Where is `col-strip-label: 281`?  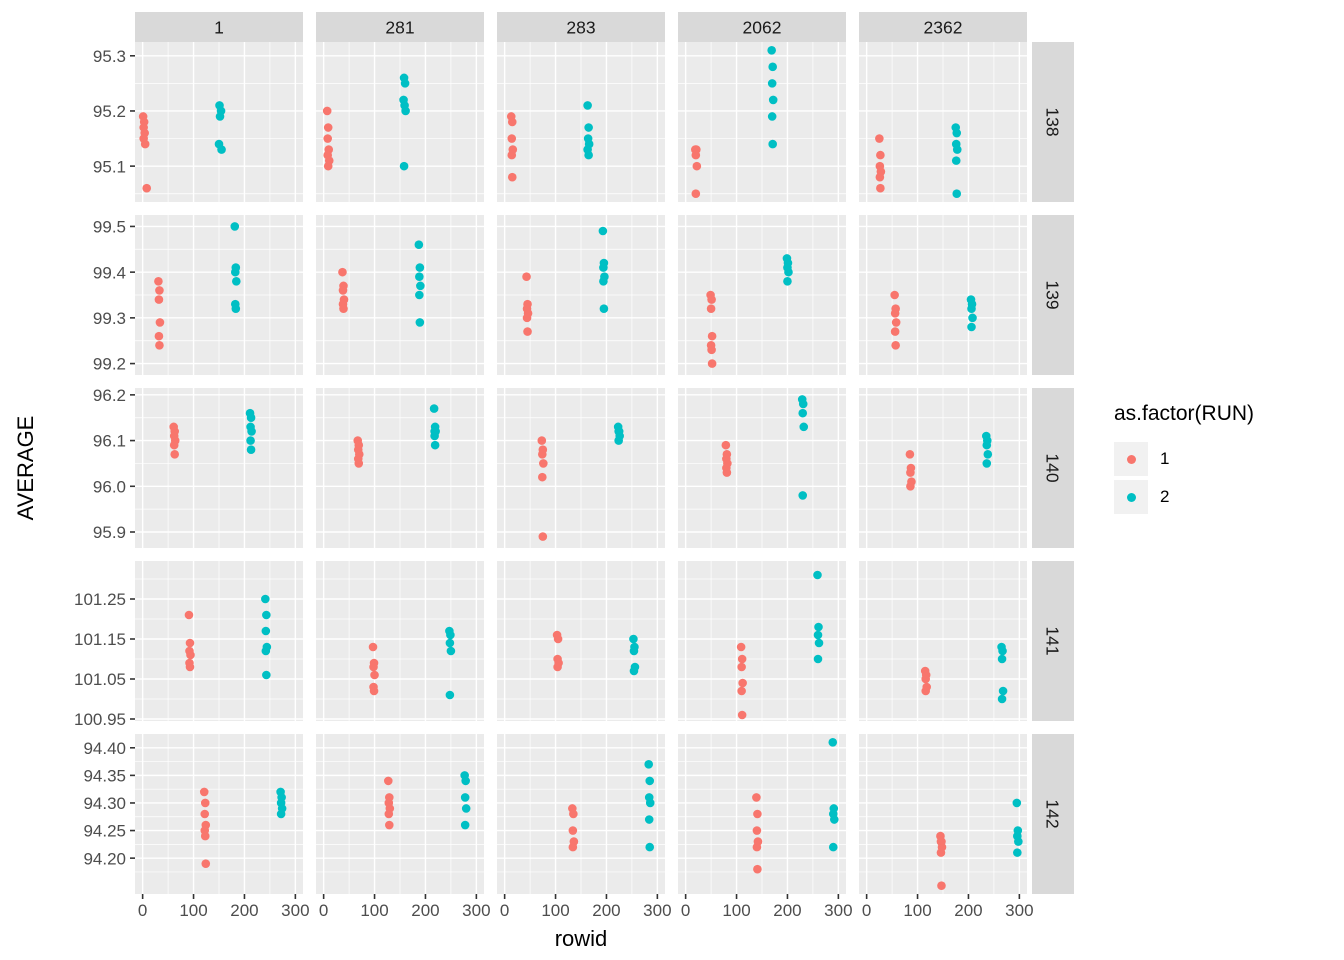 col-strip-label: 281 is located at coordinates (399, 27).